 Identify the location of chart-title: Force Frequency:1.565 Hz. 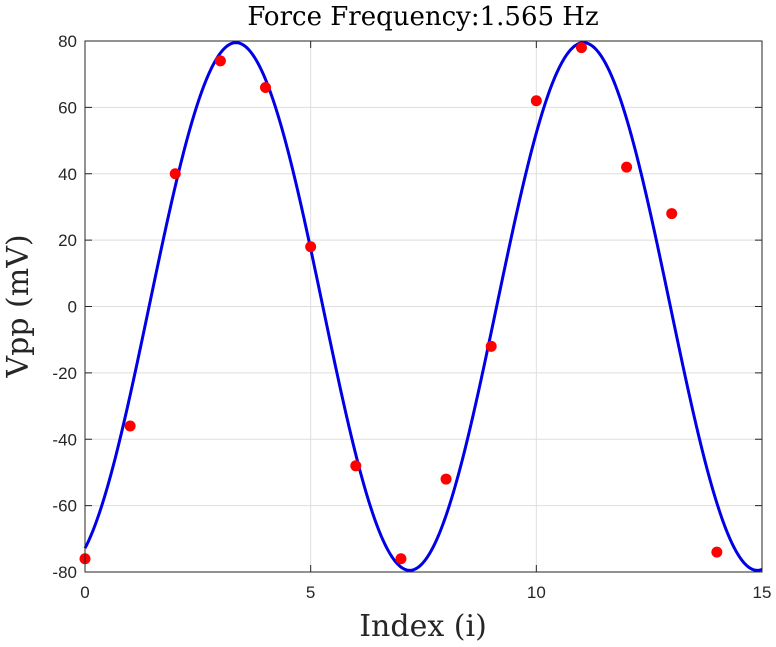
(422, 17).